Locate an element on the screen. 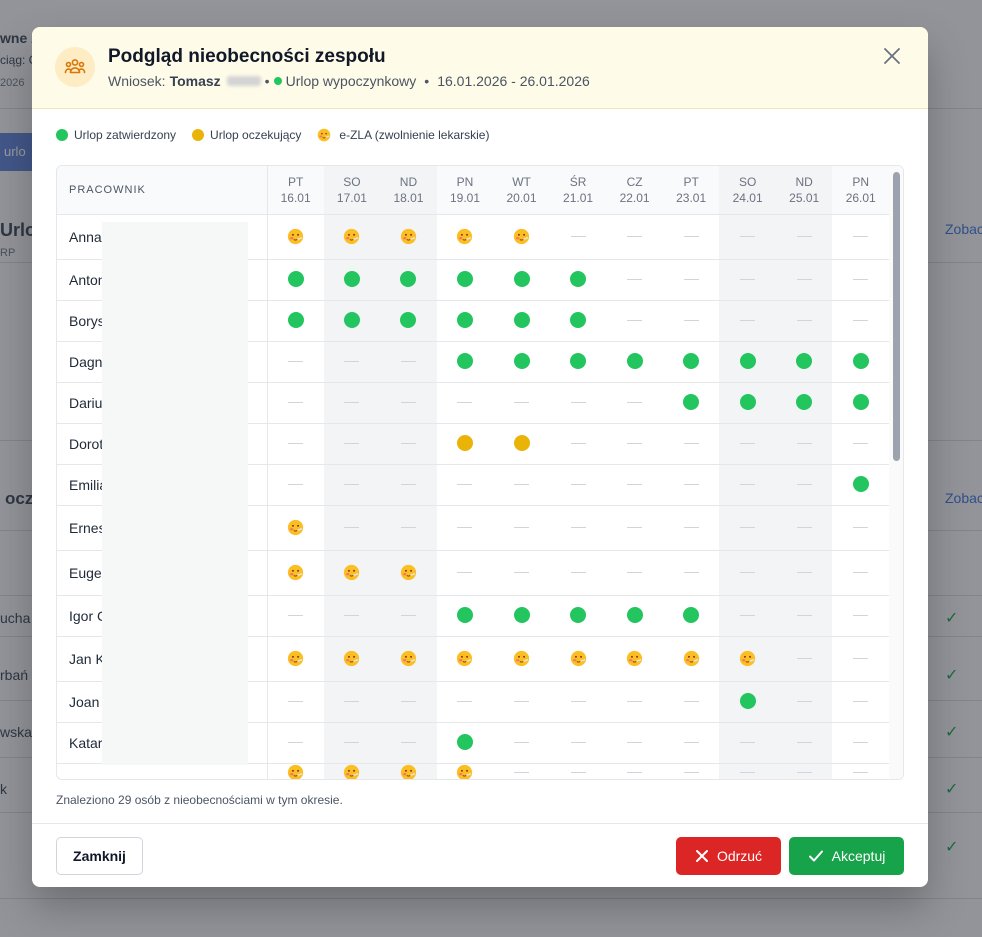 The image size is (982, 937). reject-button: Odrzuć is located at coordinates (728, 856).